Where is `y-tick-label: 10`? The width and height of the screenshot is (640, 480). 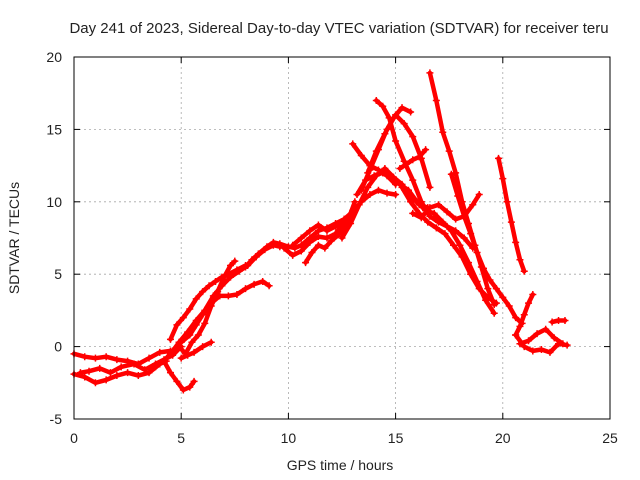
y-tick-label: 10 is located at coordinates (54, 202).